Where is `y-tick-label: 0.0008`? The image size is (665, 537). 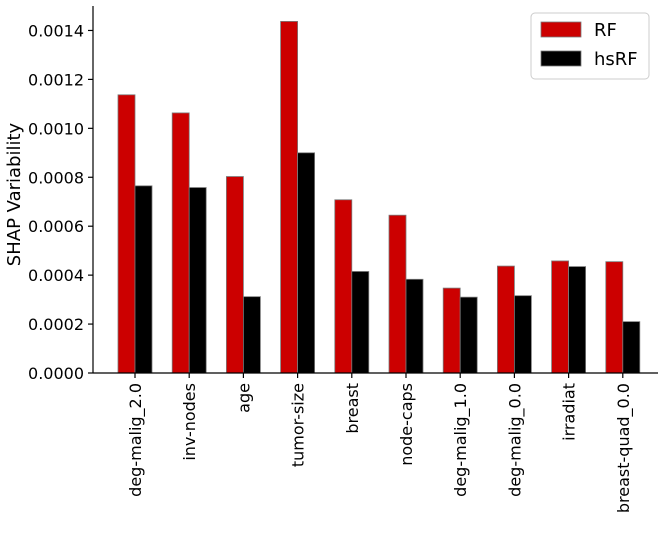 y-tick-label: 0.0008 is located at coordinates (56, 177).